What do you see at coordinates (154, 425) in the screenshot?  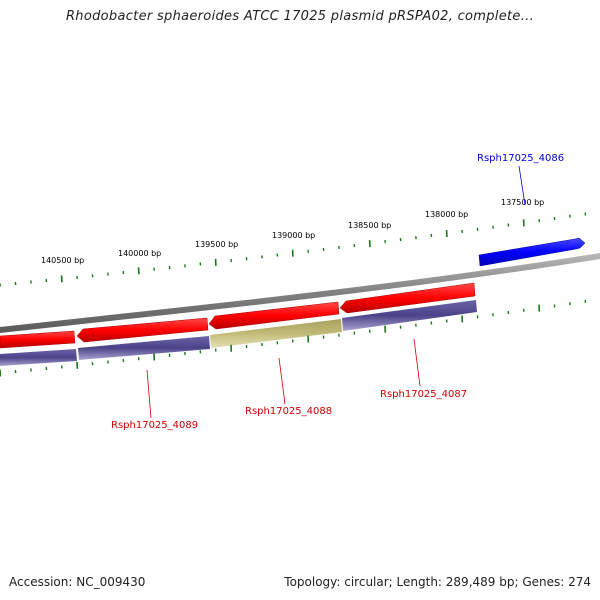 I see `gene-label-rsph17025-4089: Rsph17025_4089` at bounding box center [154, 425].